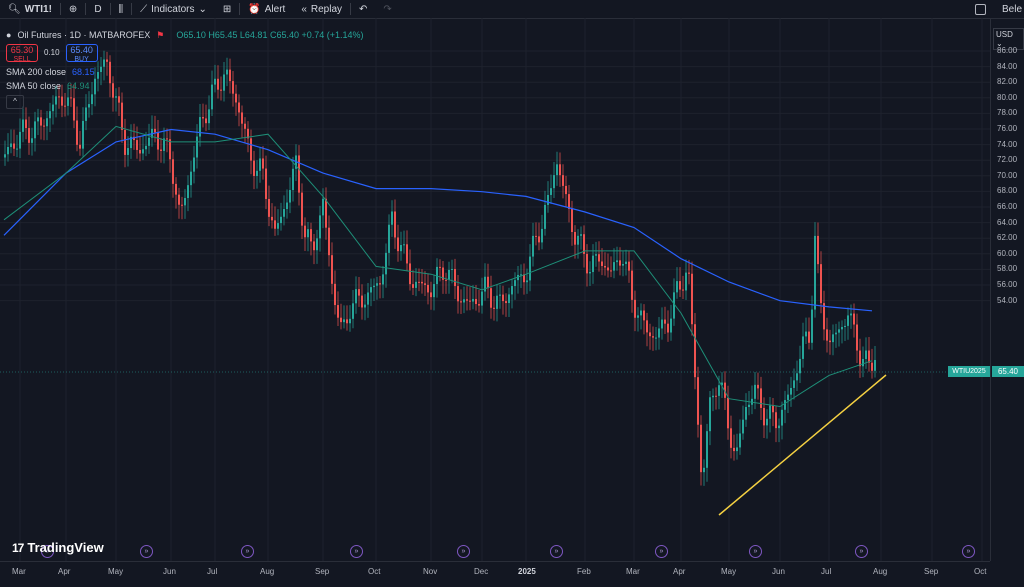  I want to click on time-axis, so click(495, 574).